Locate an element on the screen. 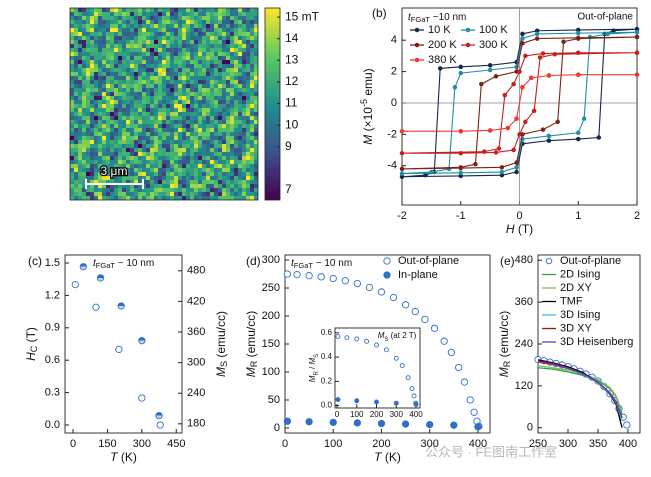 This screenshot has height=477, width=651. text-run: M is located at coordinates (312, 378).